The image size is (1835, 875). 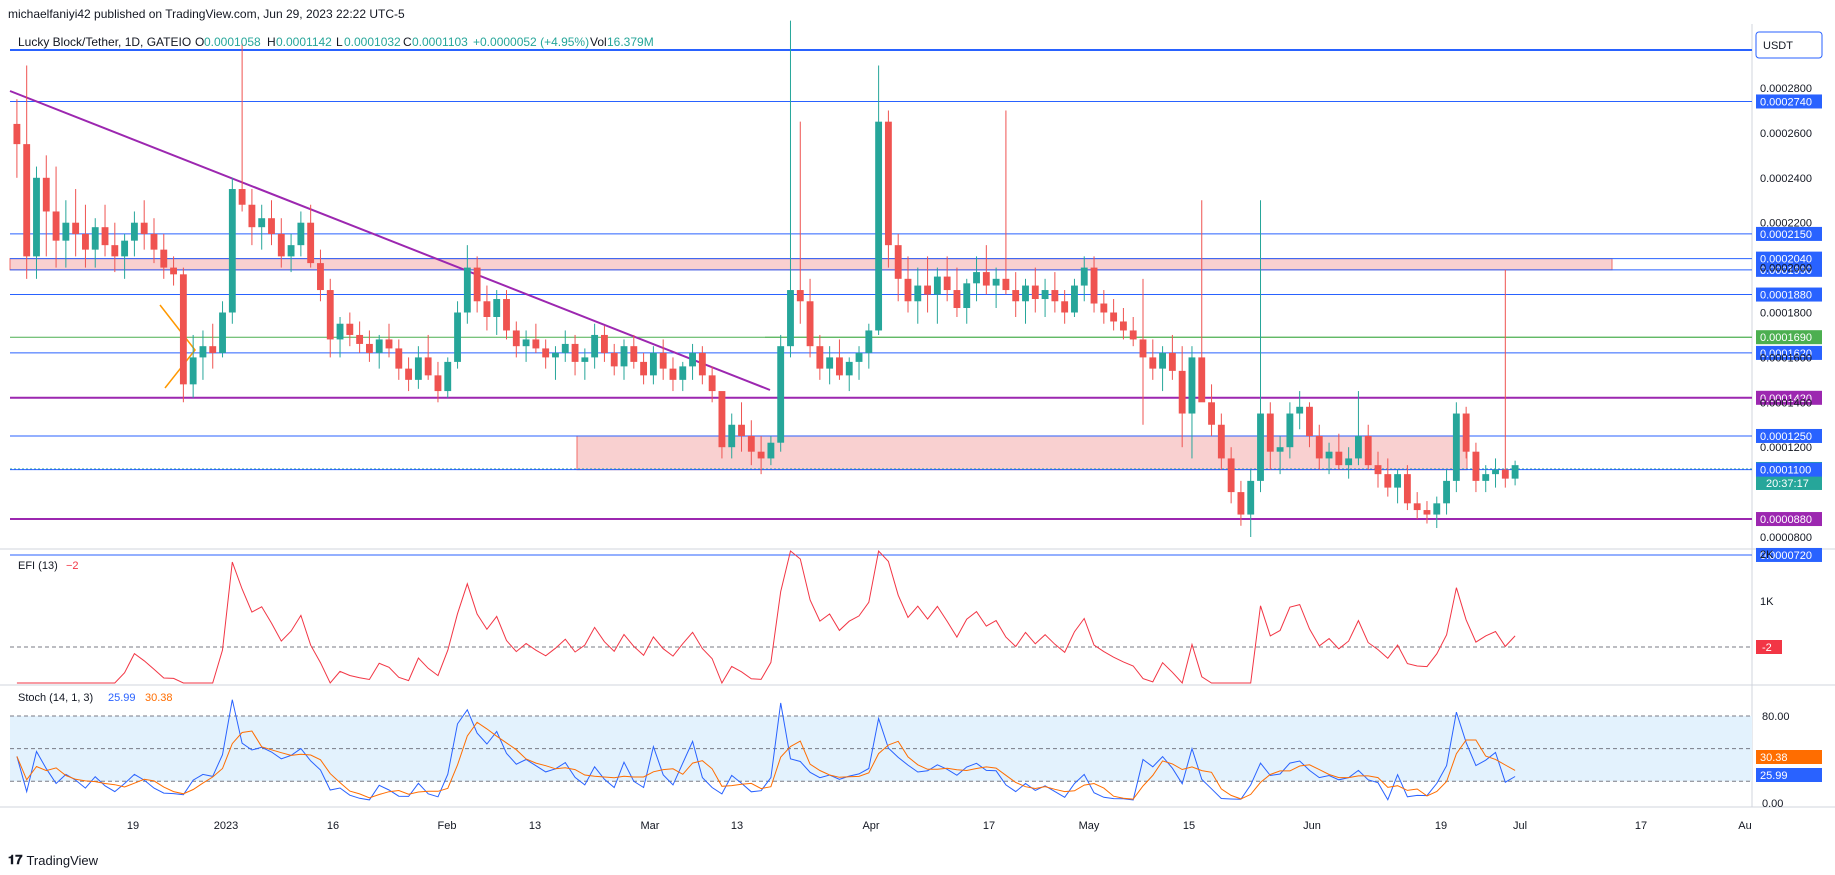 I want to click on triangle-pattern, so click(x=177, y=346).